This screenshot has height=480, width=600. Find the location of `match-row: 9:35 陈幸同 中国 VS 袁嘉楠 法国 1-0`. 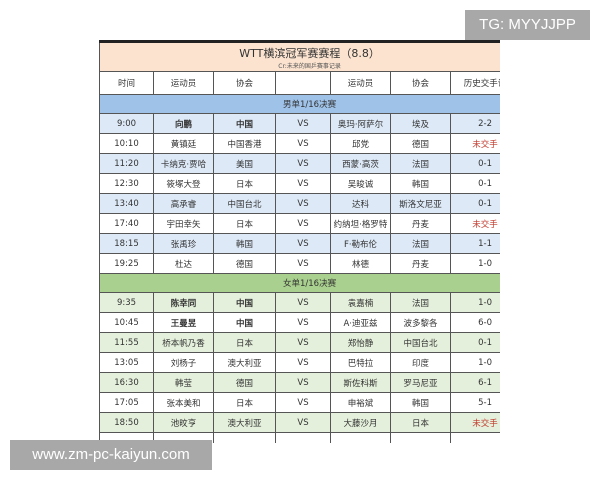

match-row: 9:35 陈幸同 中国 VS 袁嘉楠 法国 1-0 is located at coordinates (299, 302).